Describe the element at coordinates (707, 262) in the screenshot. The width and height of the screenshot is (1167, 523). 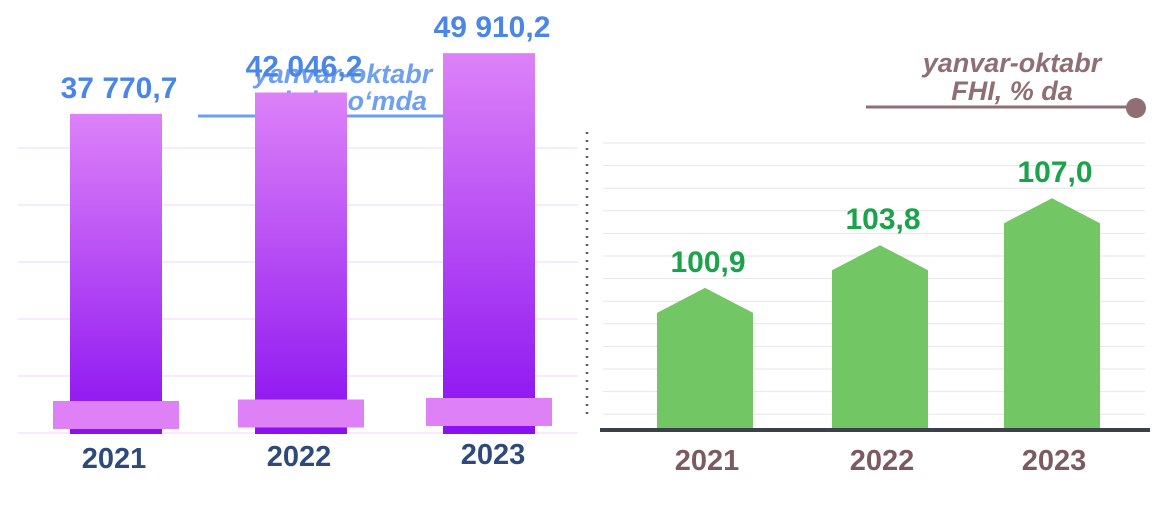
I see `right-value-label-2021: 100,9` at that location.